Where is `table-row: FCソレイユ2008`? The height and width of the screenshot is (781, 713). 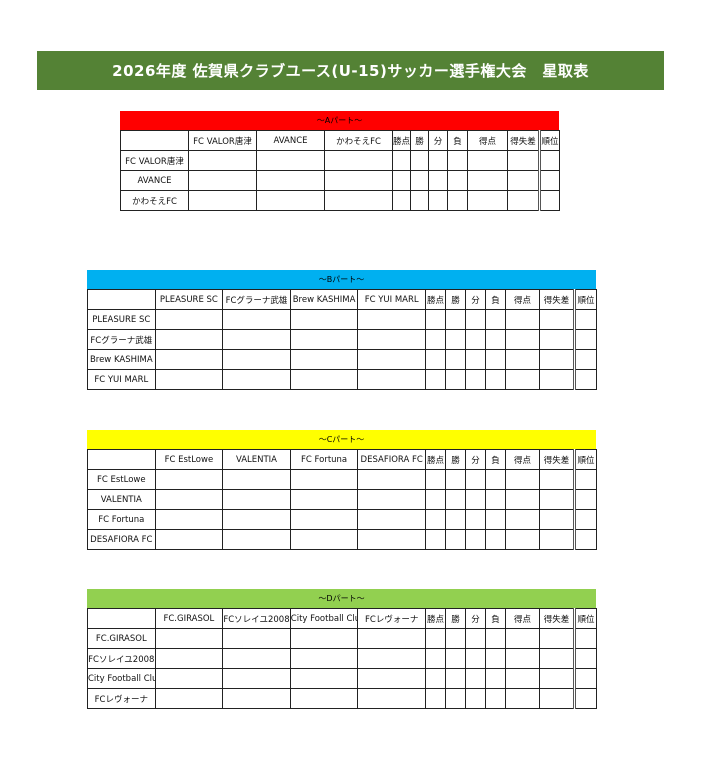 table-row: FCソレイユ2008 is located at coordinates (342, 658).